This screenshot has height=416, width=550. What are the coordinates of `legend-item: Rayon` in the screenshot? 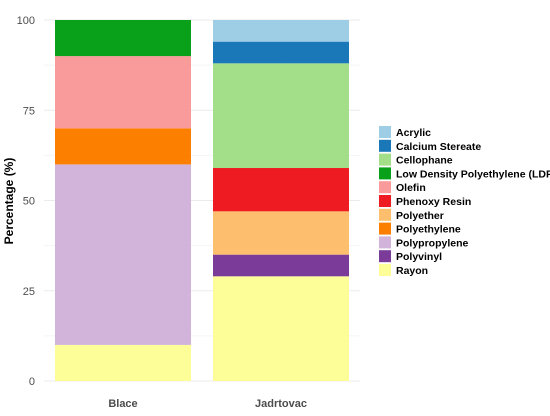 It's located at (403, 270).